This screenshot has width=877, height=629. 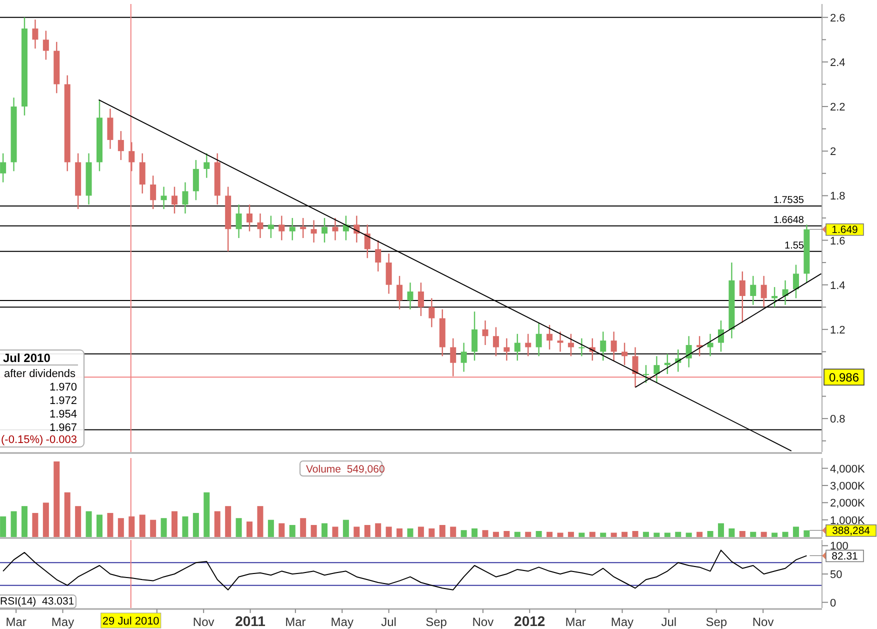 I want to click on ref-line-label: 1.55, so click(x=794, y=246).